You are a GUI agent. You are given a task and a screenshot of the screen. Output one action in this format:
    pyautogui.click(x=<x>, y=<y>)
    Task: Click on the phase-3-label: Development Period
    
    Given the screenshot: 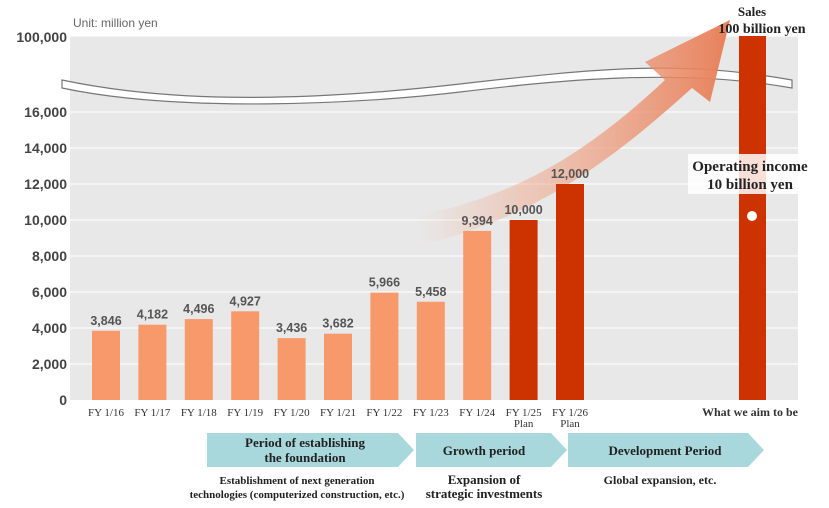 What is the action you would take?
    pyautogui.click(x=665, y=450)
    